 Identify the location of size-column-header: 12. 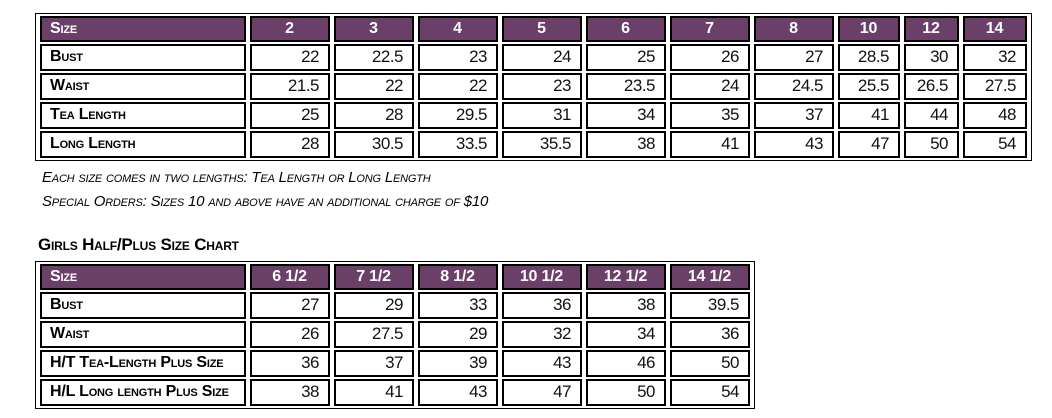
(931, 29).